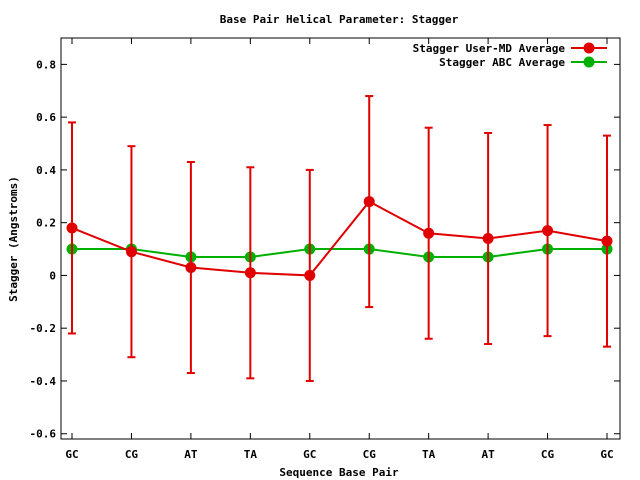 The height and width of the screenshot is (480, 640). I want to click on y-tick-label: 0.2, so click(46, 223).